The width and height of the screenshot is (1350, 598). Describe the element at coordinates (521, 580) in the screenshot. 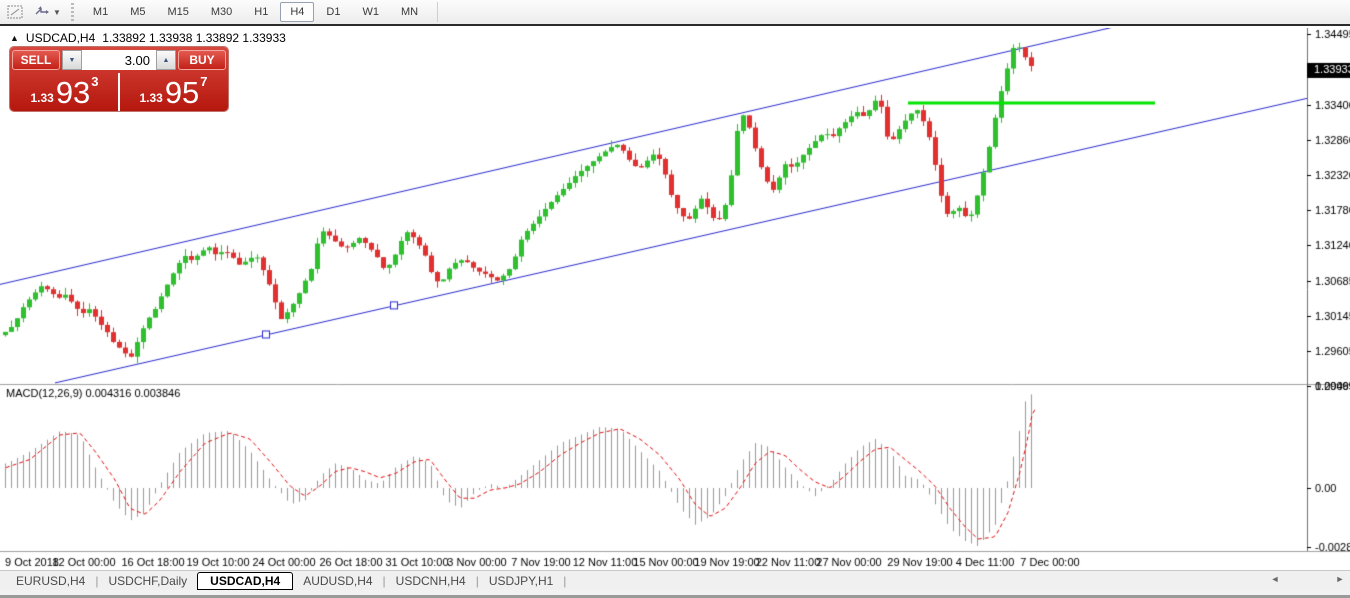

I see `tab-usdjpy-h1: USDJPY,H1` at that location.